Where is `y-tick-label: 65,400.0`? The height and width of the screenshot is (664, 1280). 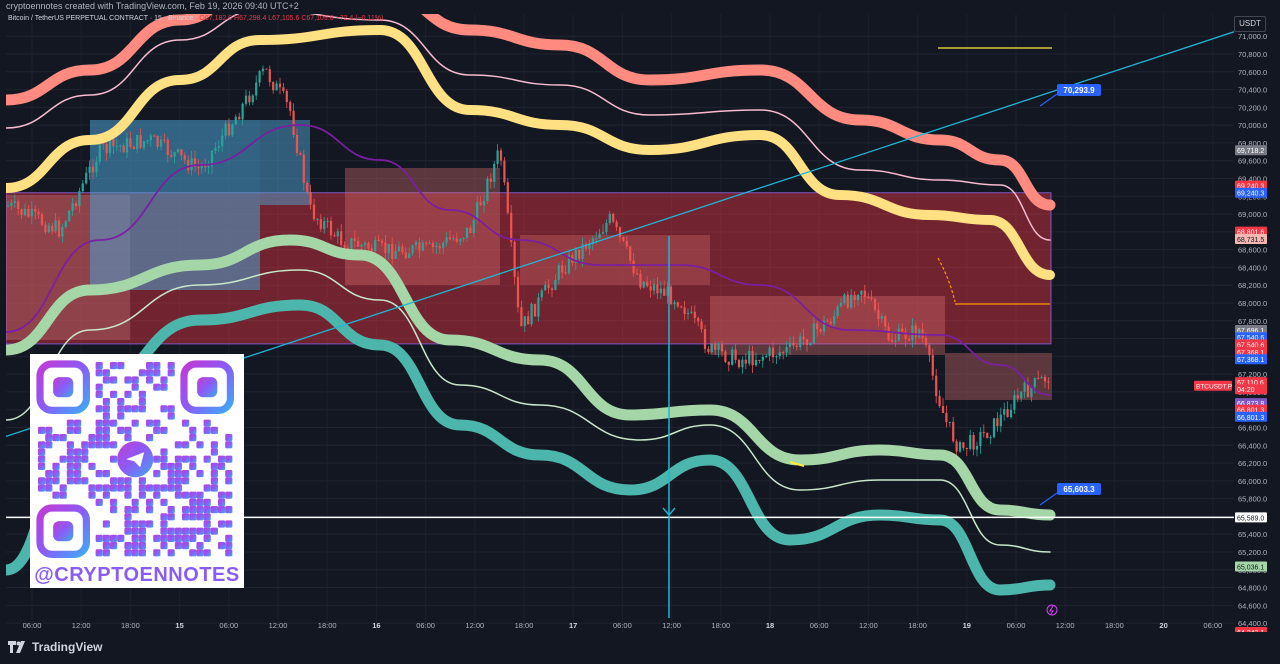
y-tick-label: 65,400.0 is located at coordinates (1252, 534).